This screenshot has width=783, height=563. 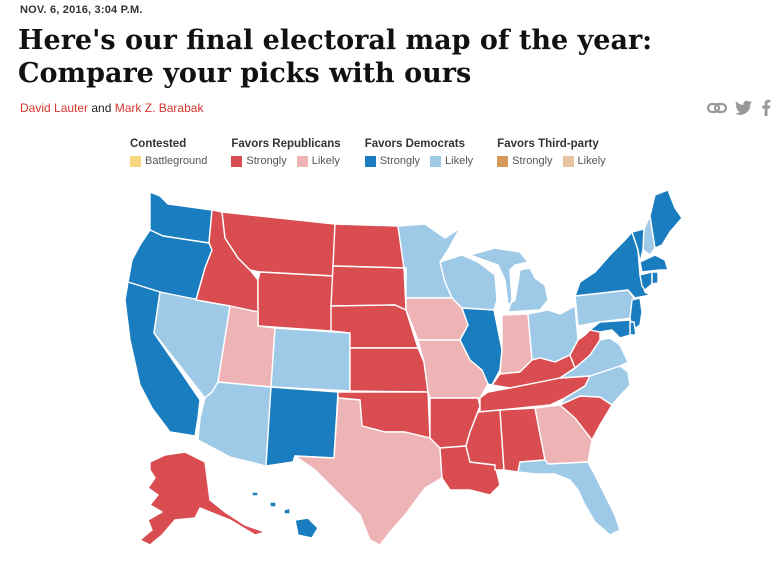 I want to click on state-south-dakota, so click(x=368, y=288).